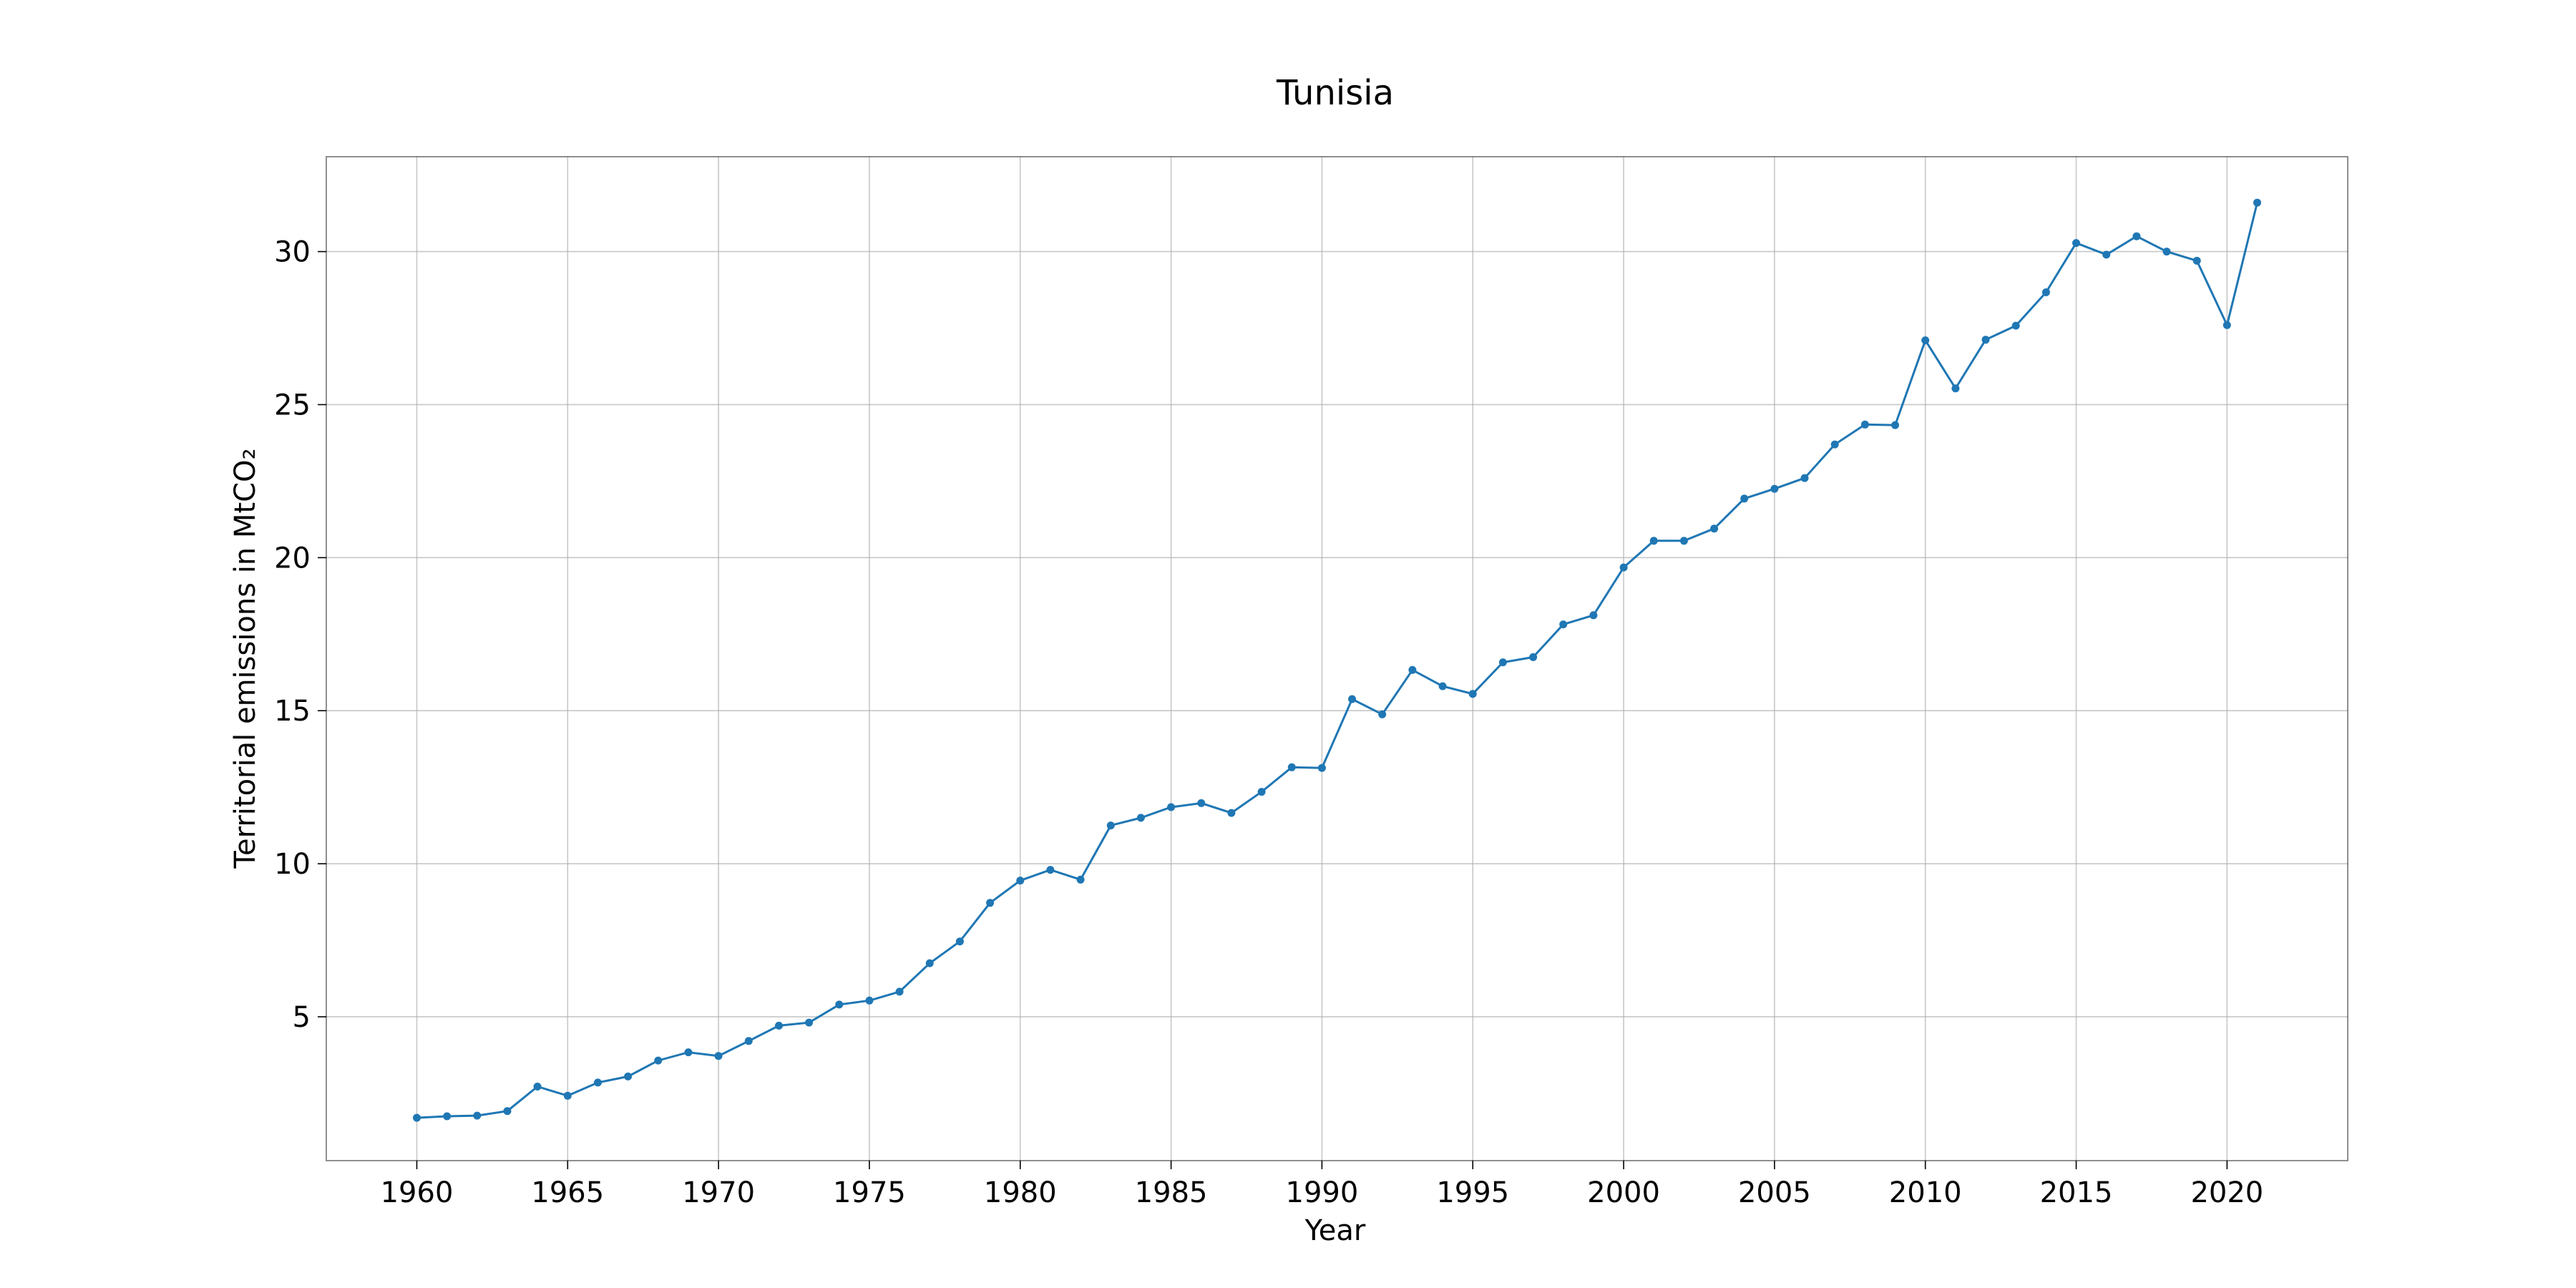 The width and height of the screenshot is (2576, 1288). What do you see at coordinates (1335, 93) in the screenshot?
I see `chart-title: Tunisia` at bounding box center [1335, 93].